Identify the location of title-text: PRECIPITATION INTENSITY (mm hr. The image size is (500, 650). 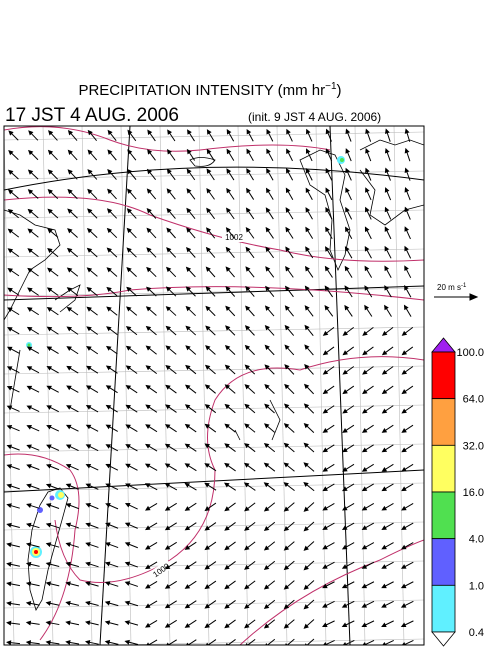
(201, 90).